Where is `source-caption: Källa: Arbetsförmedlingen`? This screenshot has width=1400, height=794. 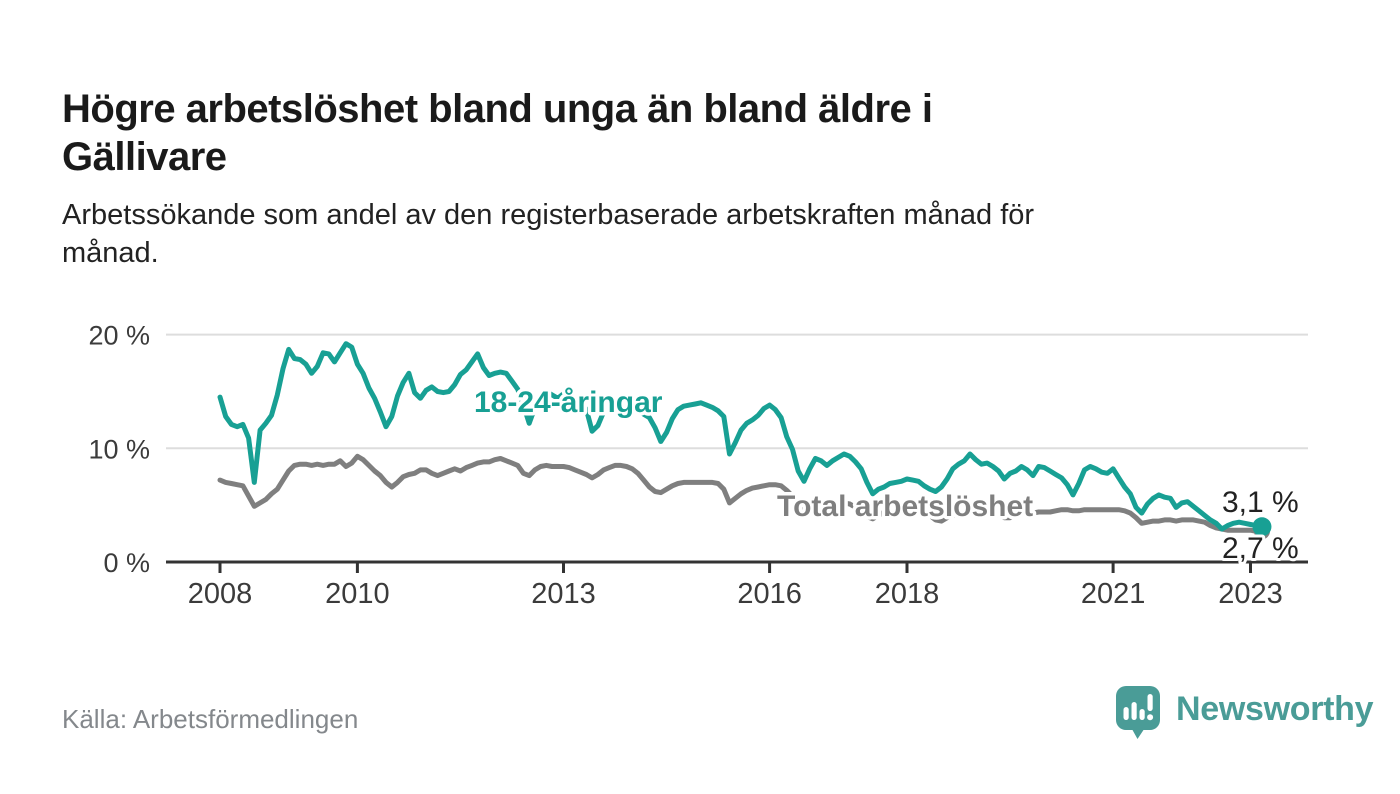 source-caption: Källa: Arbetsförmedlingen is located at coordinates (210, 719).